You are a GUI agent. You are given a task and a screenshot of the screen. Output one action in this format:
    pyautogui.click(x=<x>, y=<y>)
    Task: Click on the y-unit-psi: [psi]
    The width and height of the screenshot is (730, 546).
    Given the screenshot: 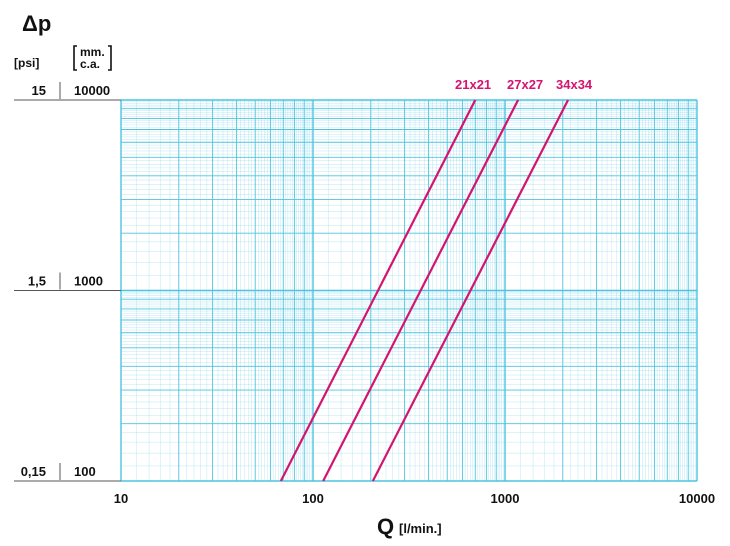 What is the action you would take?
    pyautogui.click(x=26, y=63)
    